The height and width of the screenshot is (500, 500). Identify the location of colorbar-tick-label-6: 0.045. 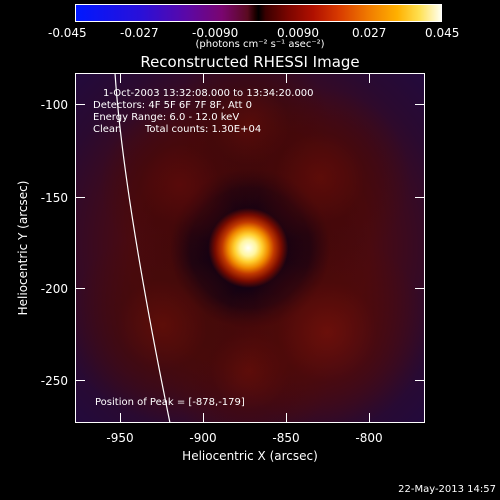
(442, 33).